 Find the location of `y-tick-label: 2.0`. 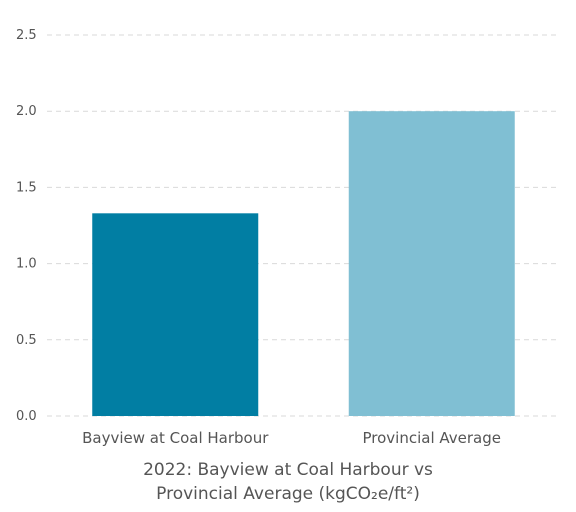

y-tick-label: 2.0 is located at coordinates (26, 111).